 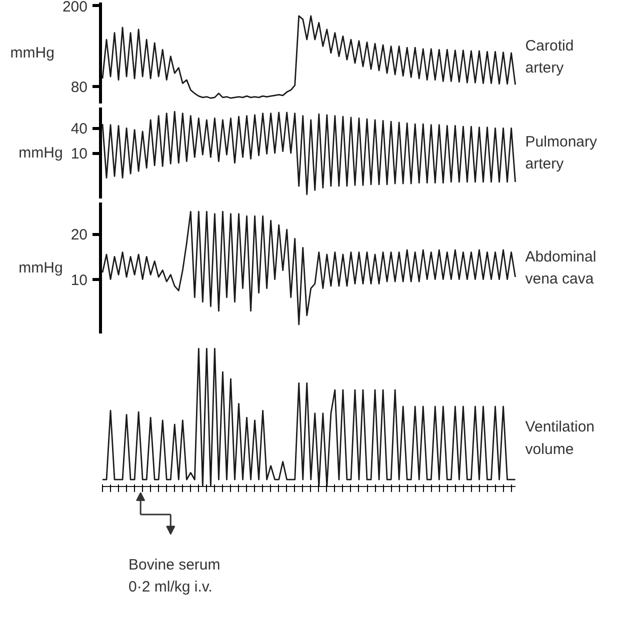 I want to click on series-label: Pulmonary artery, so click(x=561, y=153).